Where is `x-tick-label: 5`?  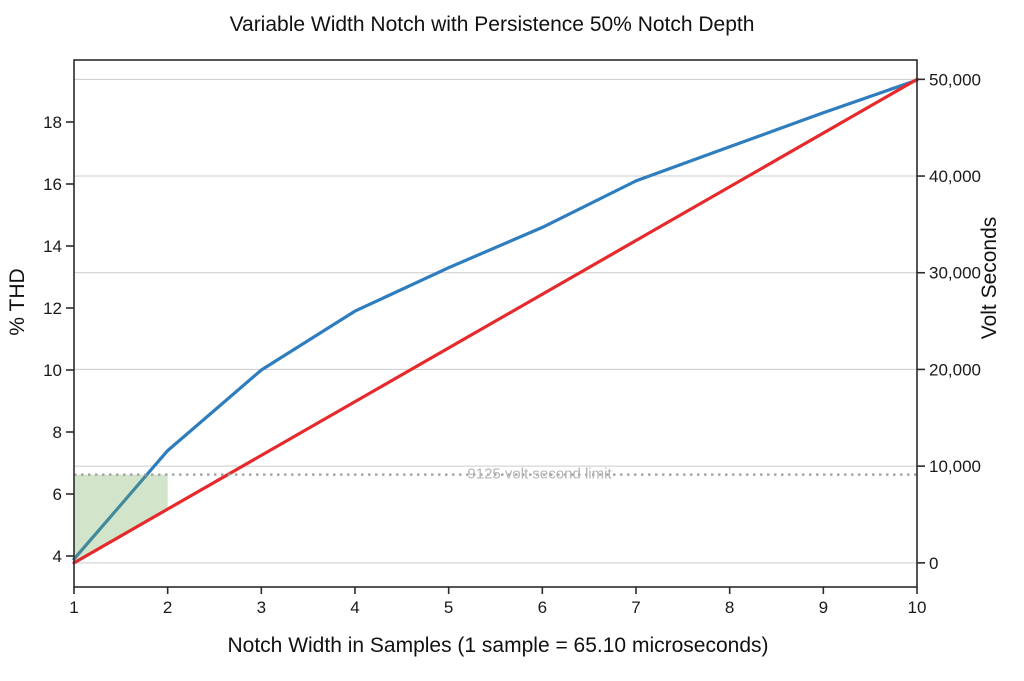
x-tick-label: 5 is located at coordinates (448, 607).